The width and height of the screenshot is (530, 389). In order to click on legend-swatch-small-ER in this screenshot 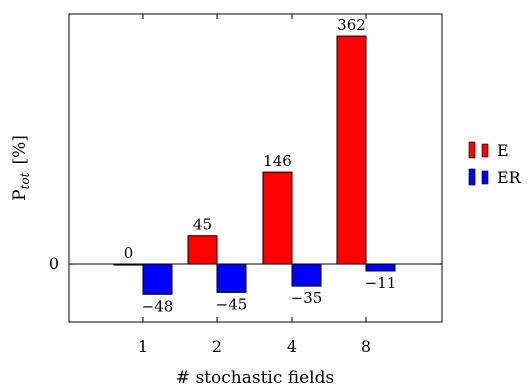, I will do `click(485, 177)`.